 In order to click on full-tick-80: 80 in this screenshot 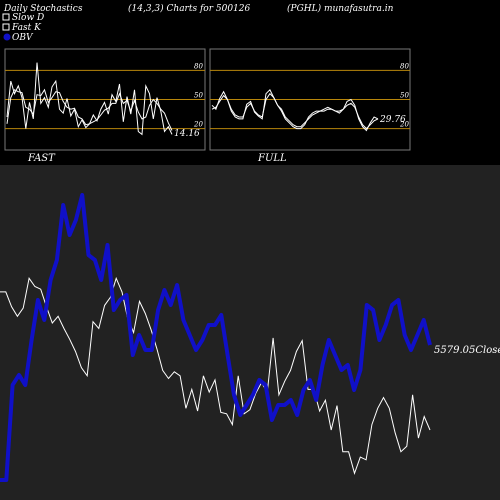, I will do `click(404, 66)`.